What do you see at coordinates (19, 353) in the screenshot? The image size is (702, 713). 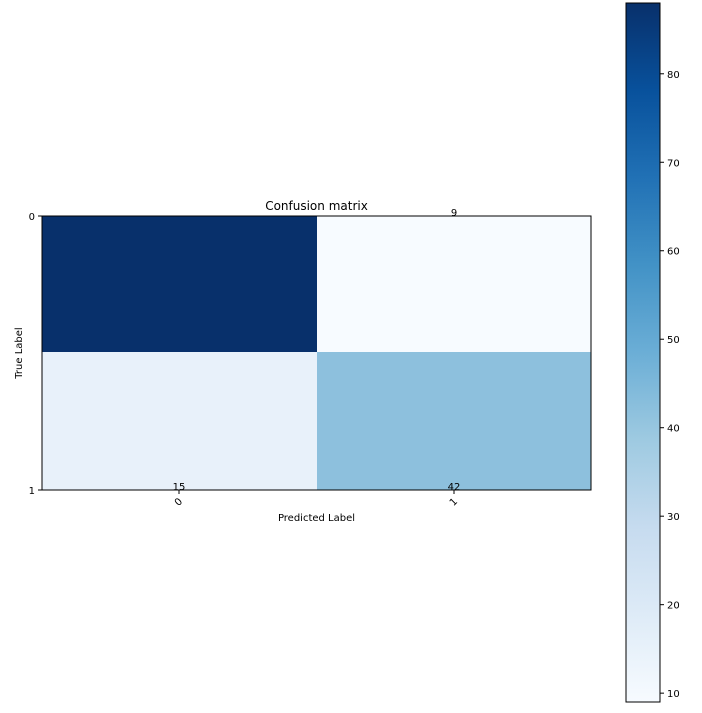 I see `y-axis-label: True Label` at bounding box center [19, 353].